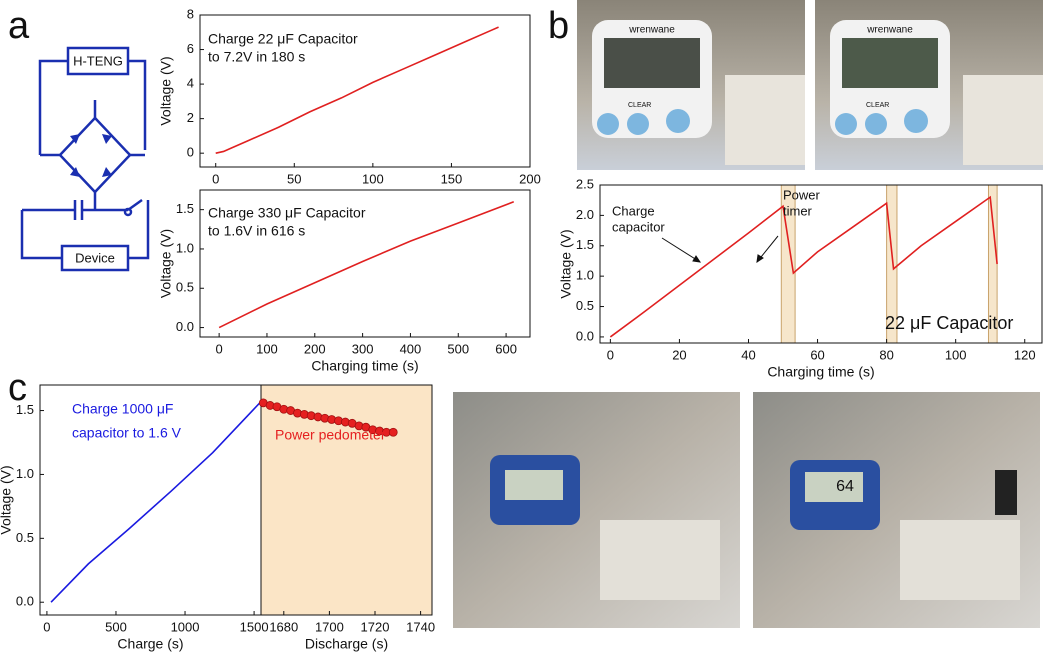 The height and width of the screenshot is (657, 1044). I want to click on annotation: capacitor, so click(638, 226).